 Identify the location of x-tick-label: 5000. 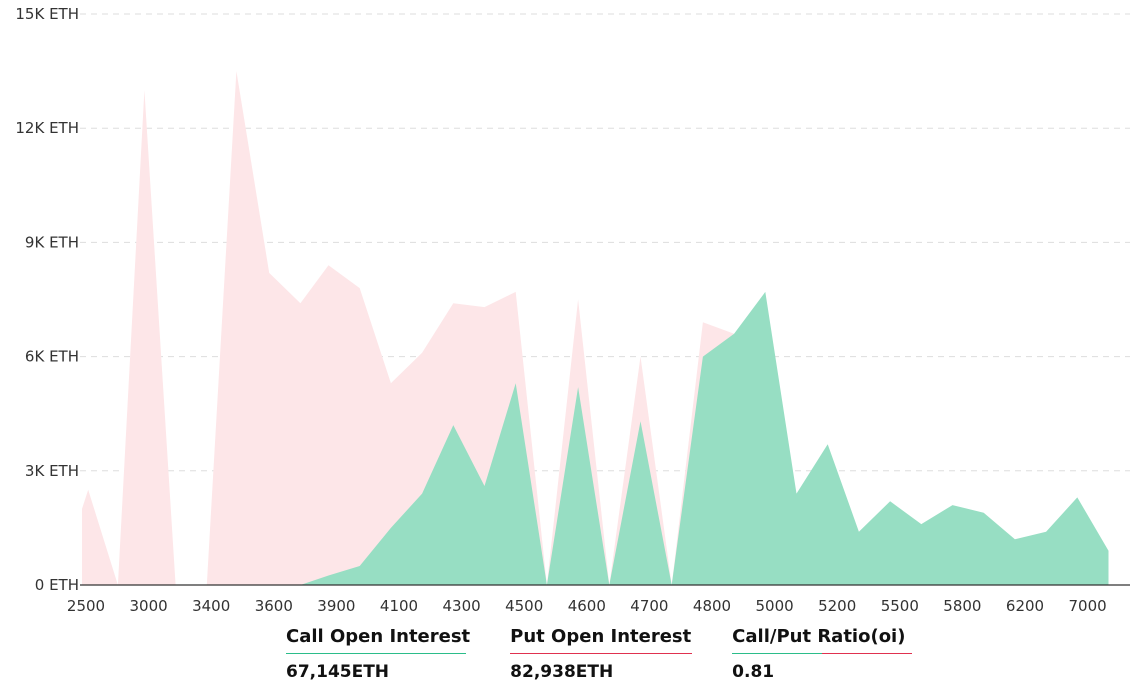
(775, 606).